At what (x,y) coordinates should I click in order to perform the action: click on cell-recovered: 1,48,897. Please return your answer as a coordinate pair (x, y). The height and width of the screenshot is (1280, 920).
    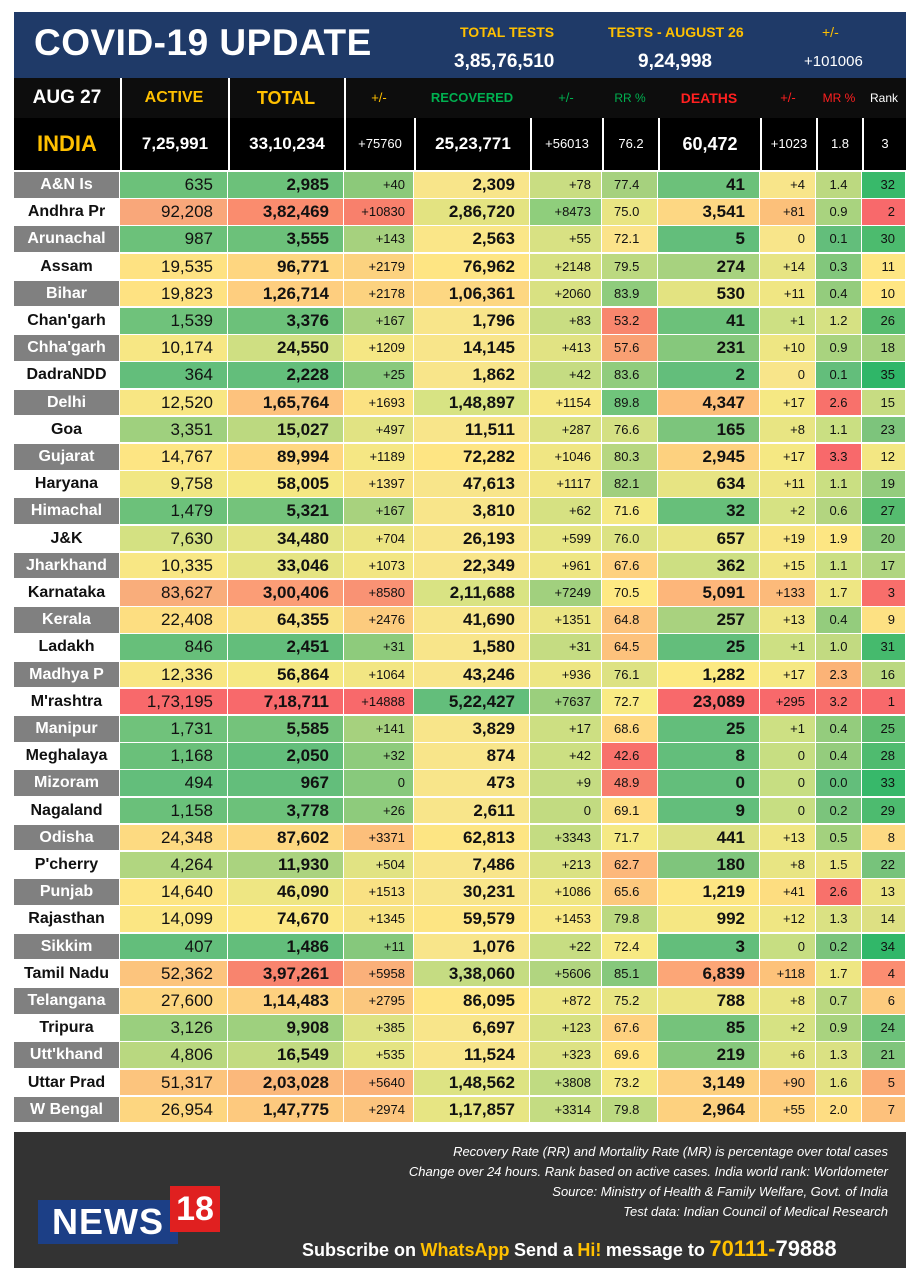
    Looking at the image, I should click on (472, 403).